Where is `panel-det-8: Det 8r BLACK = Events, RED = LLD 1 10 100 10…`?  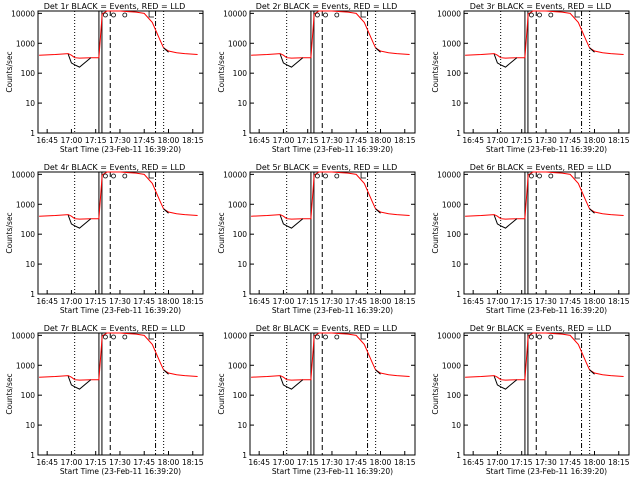 panel-det-8: Det 8r BLACK = Events, RED = LLD 1 10 100 10… is located at coordinates (316, 400).